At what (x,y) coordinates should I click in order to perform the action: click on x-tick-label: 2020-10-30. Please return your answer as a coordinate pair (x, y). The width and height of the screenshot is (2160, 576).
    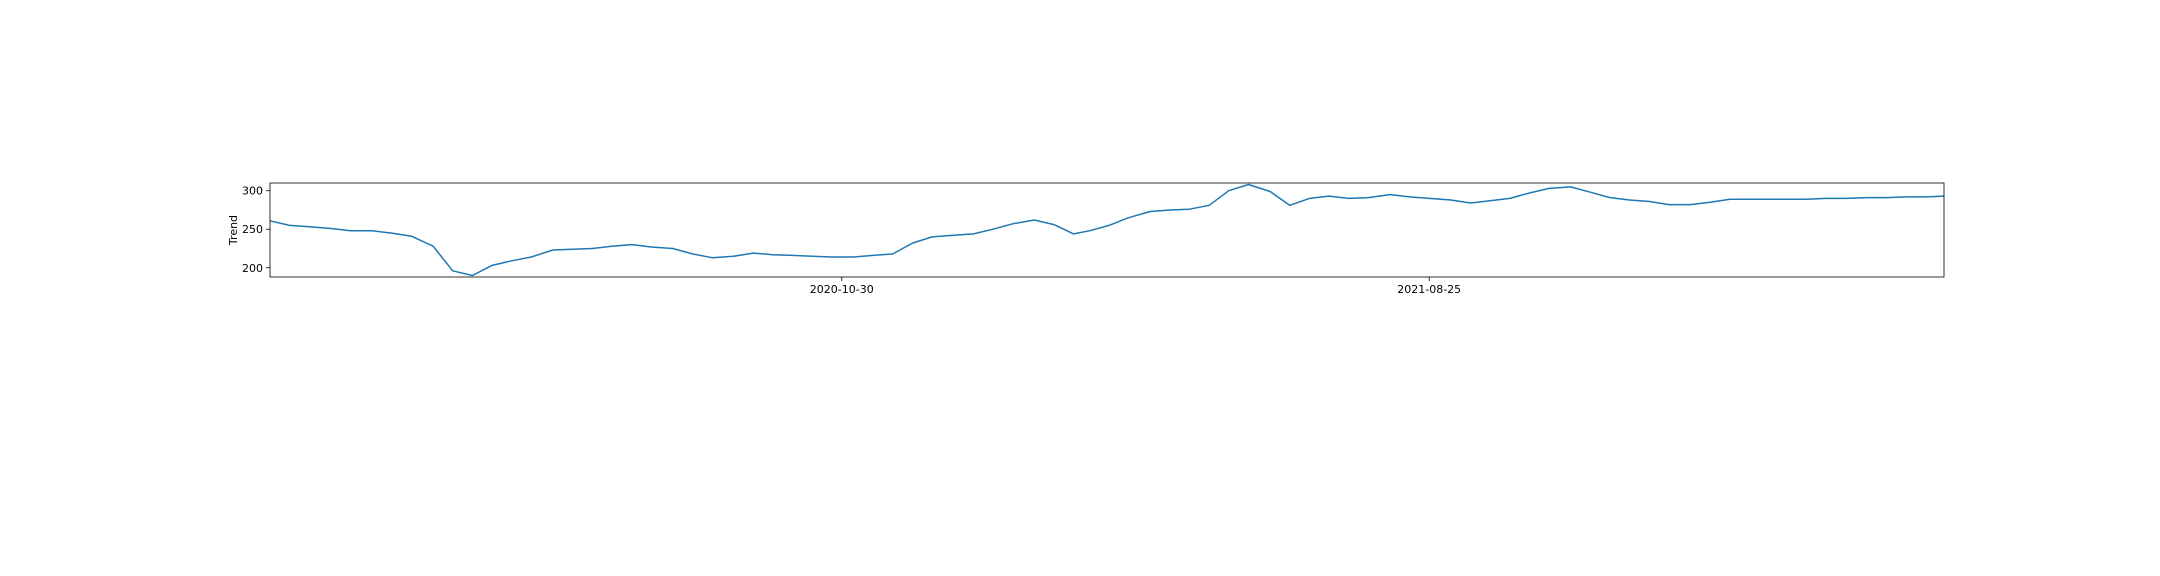
    Looking at the image, I should click on (842, 289).